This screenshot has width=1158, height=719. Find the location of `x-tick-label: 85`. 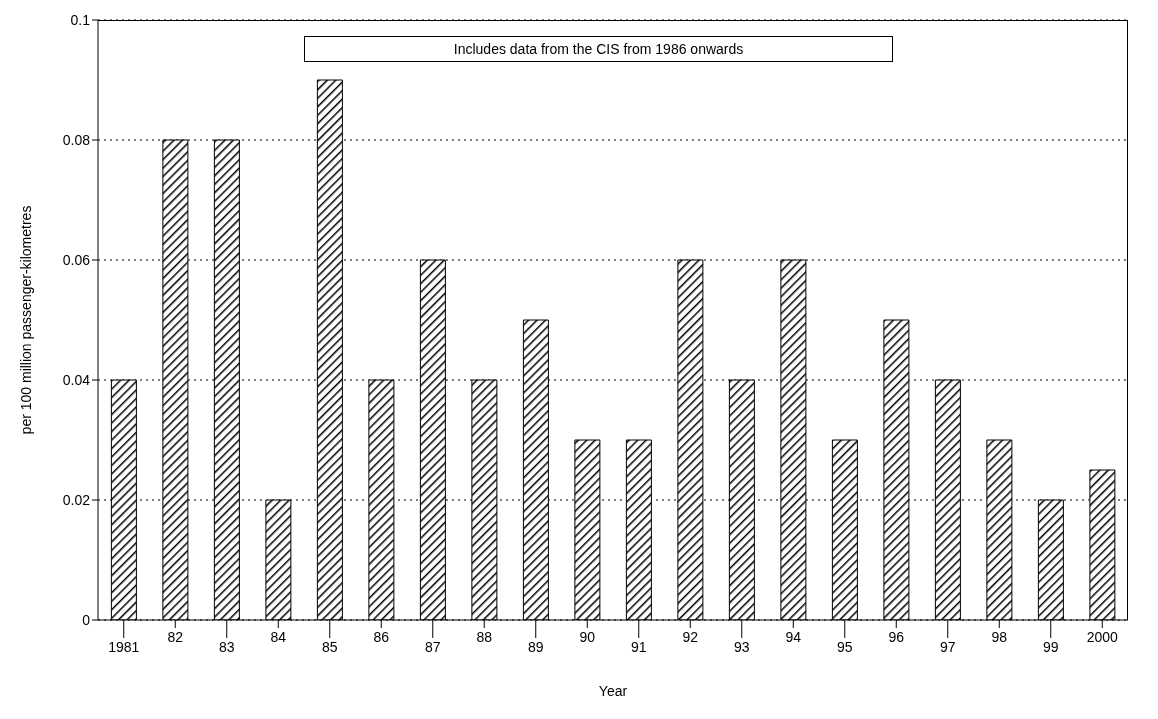

x-tick-label: 85 is located at coordinates (329, 647).